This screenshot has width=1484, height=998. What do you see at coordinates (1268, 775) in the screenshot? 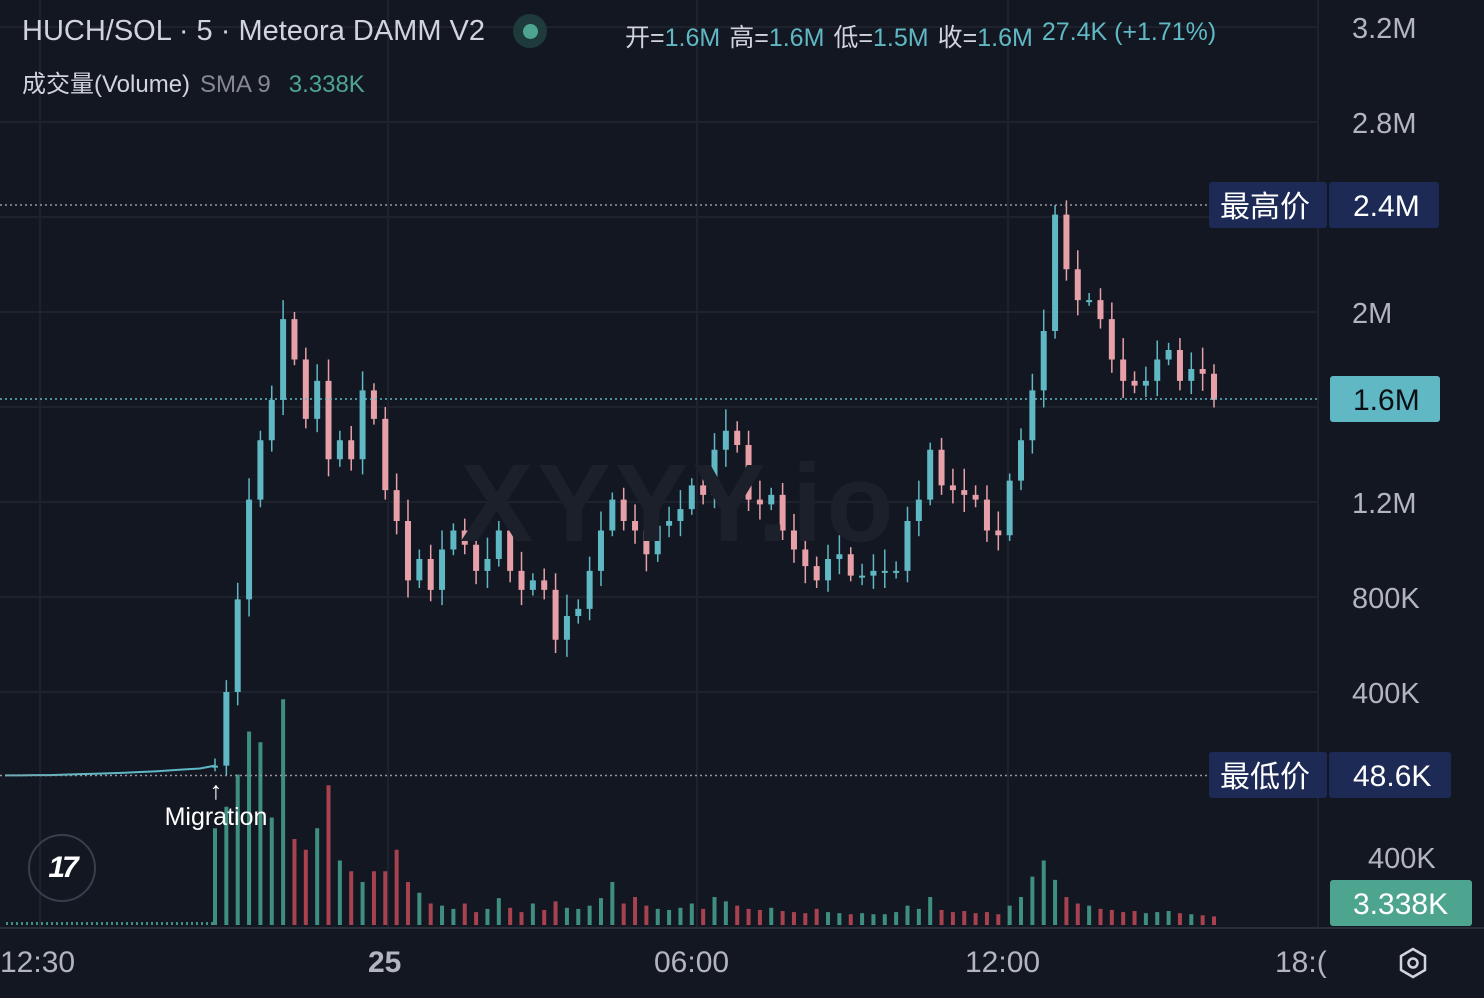
I see `low-badge` at bounding box center [1268, 775].